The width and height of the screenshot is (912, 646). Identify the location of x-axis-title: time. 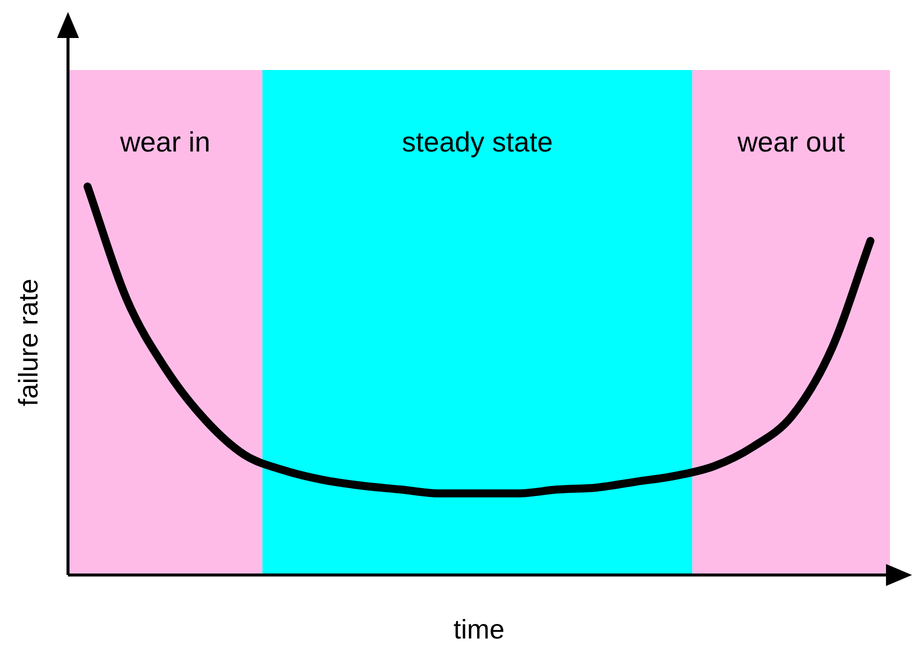
(479, 629).